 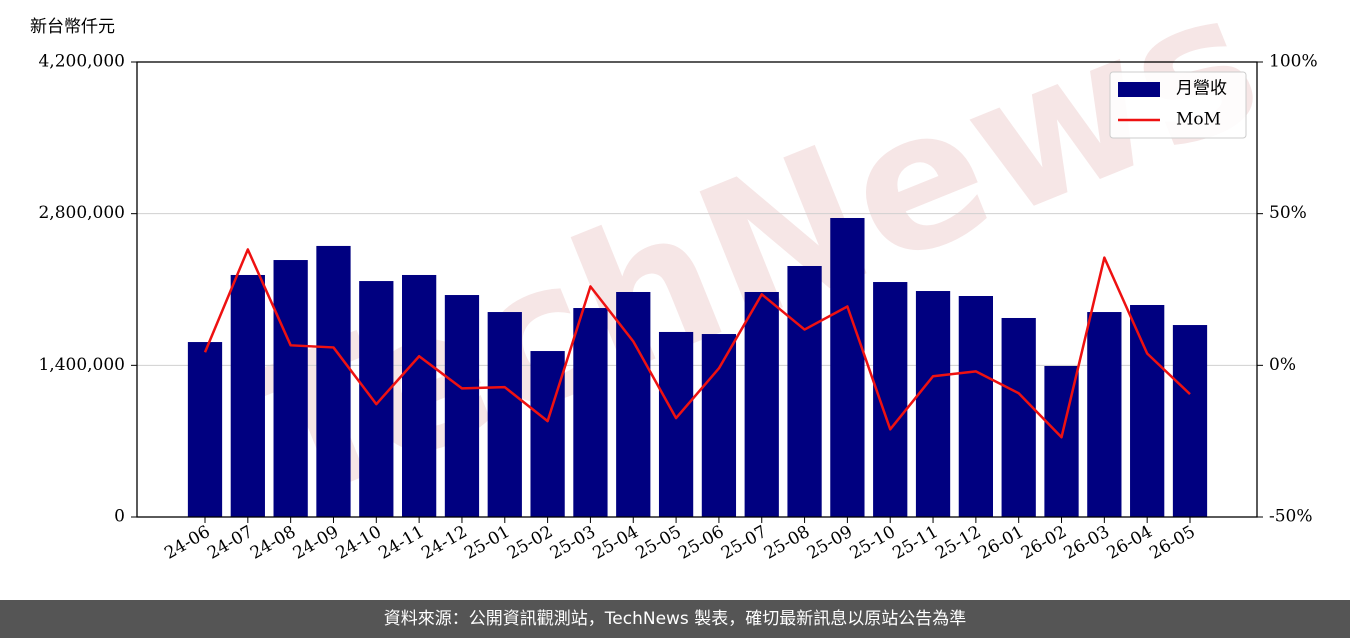 I want to click on footer-bar, so click(x=675, y=619).